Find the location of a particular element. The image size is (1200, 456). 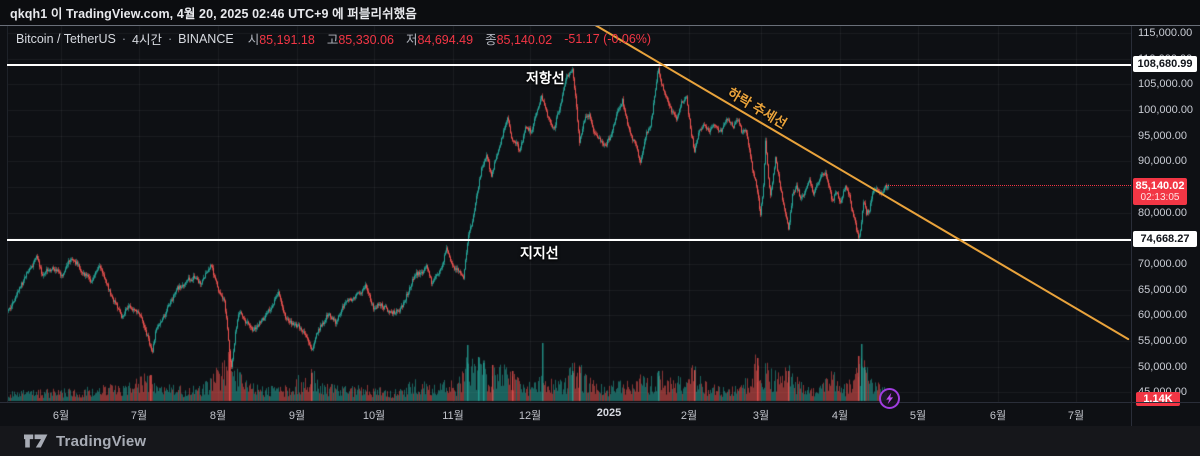

ohlc-label: 고 is located at coordinates (332, 40).